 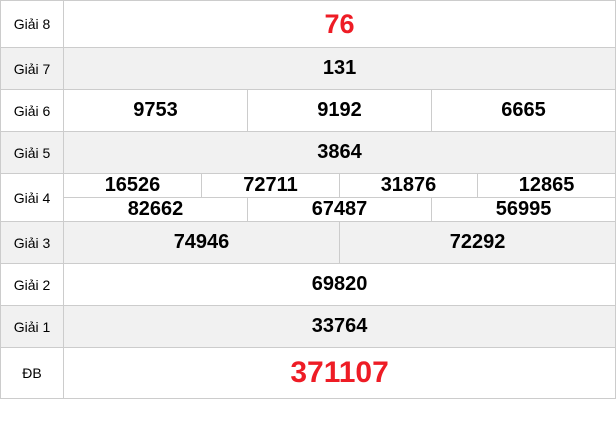 I want to click on prize-label: Giải 1, so click(x=32, y=326).